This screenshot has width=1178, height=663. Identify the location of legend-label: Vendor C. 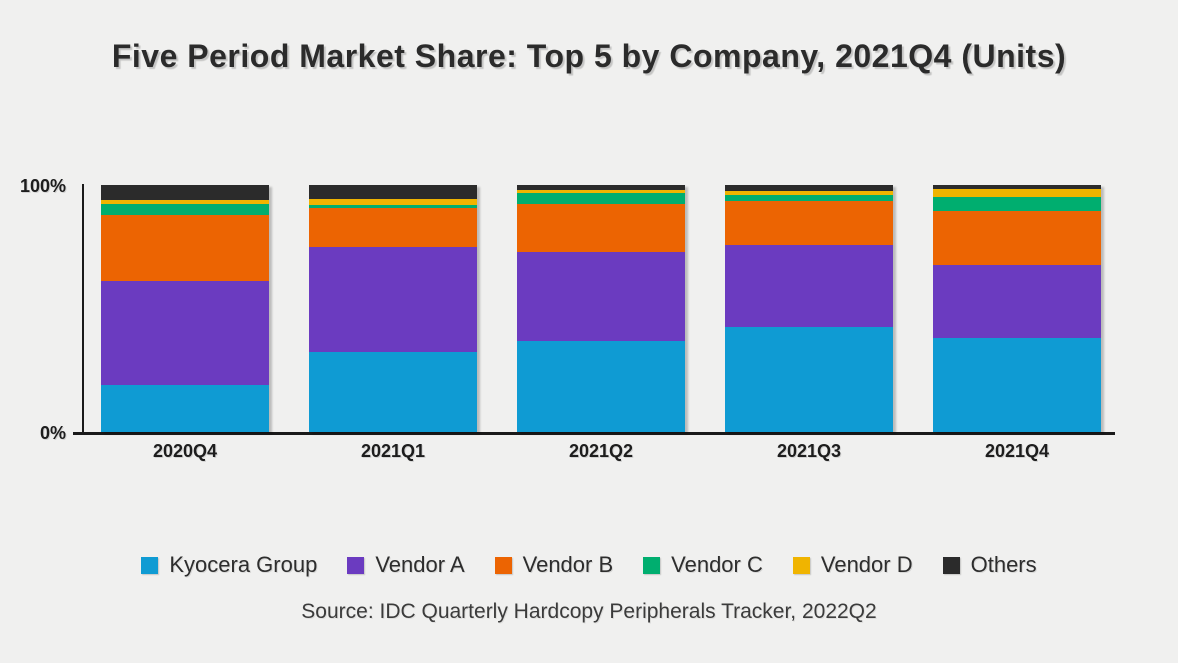
(717, 564).